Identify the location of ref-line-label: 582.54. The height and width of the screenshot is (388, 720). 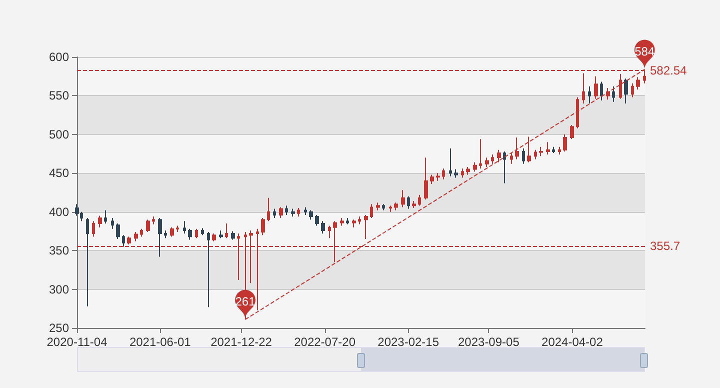
(669, 71).